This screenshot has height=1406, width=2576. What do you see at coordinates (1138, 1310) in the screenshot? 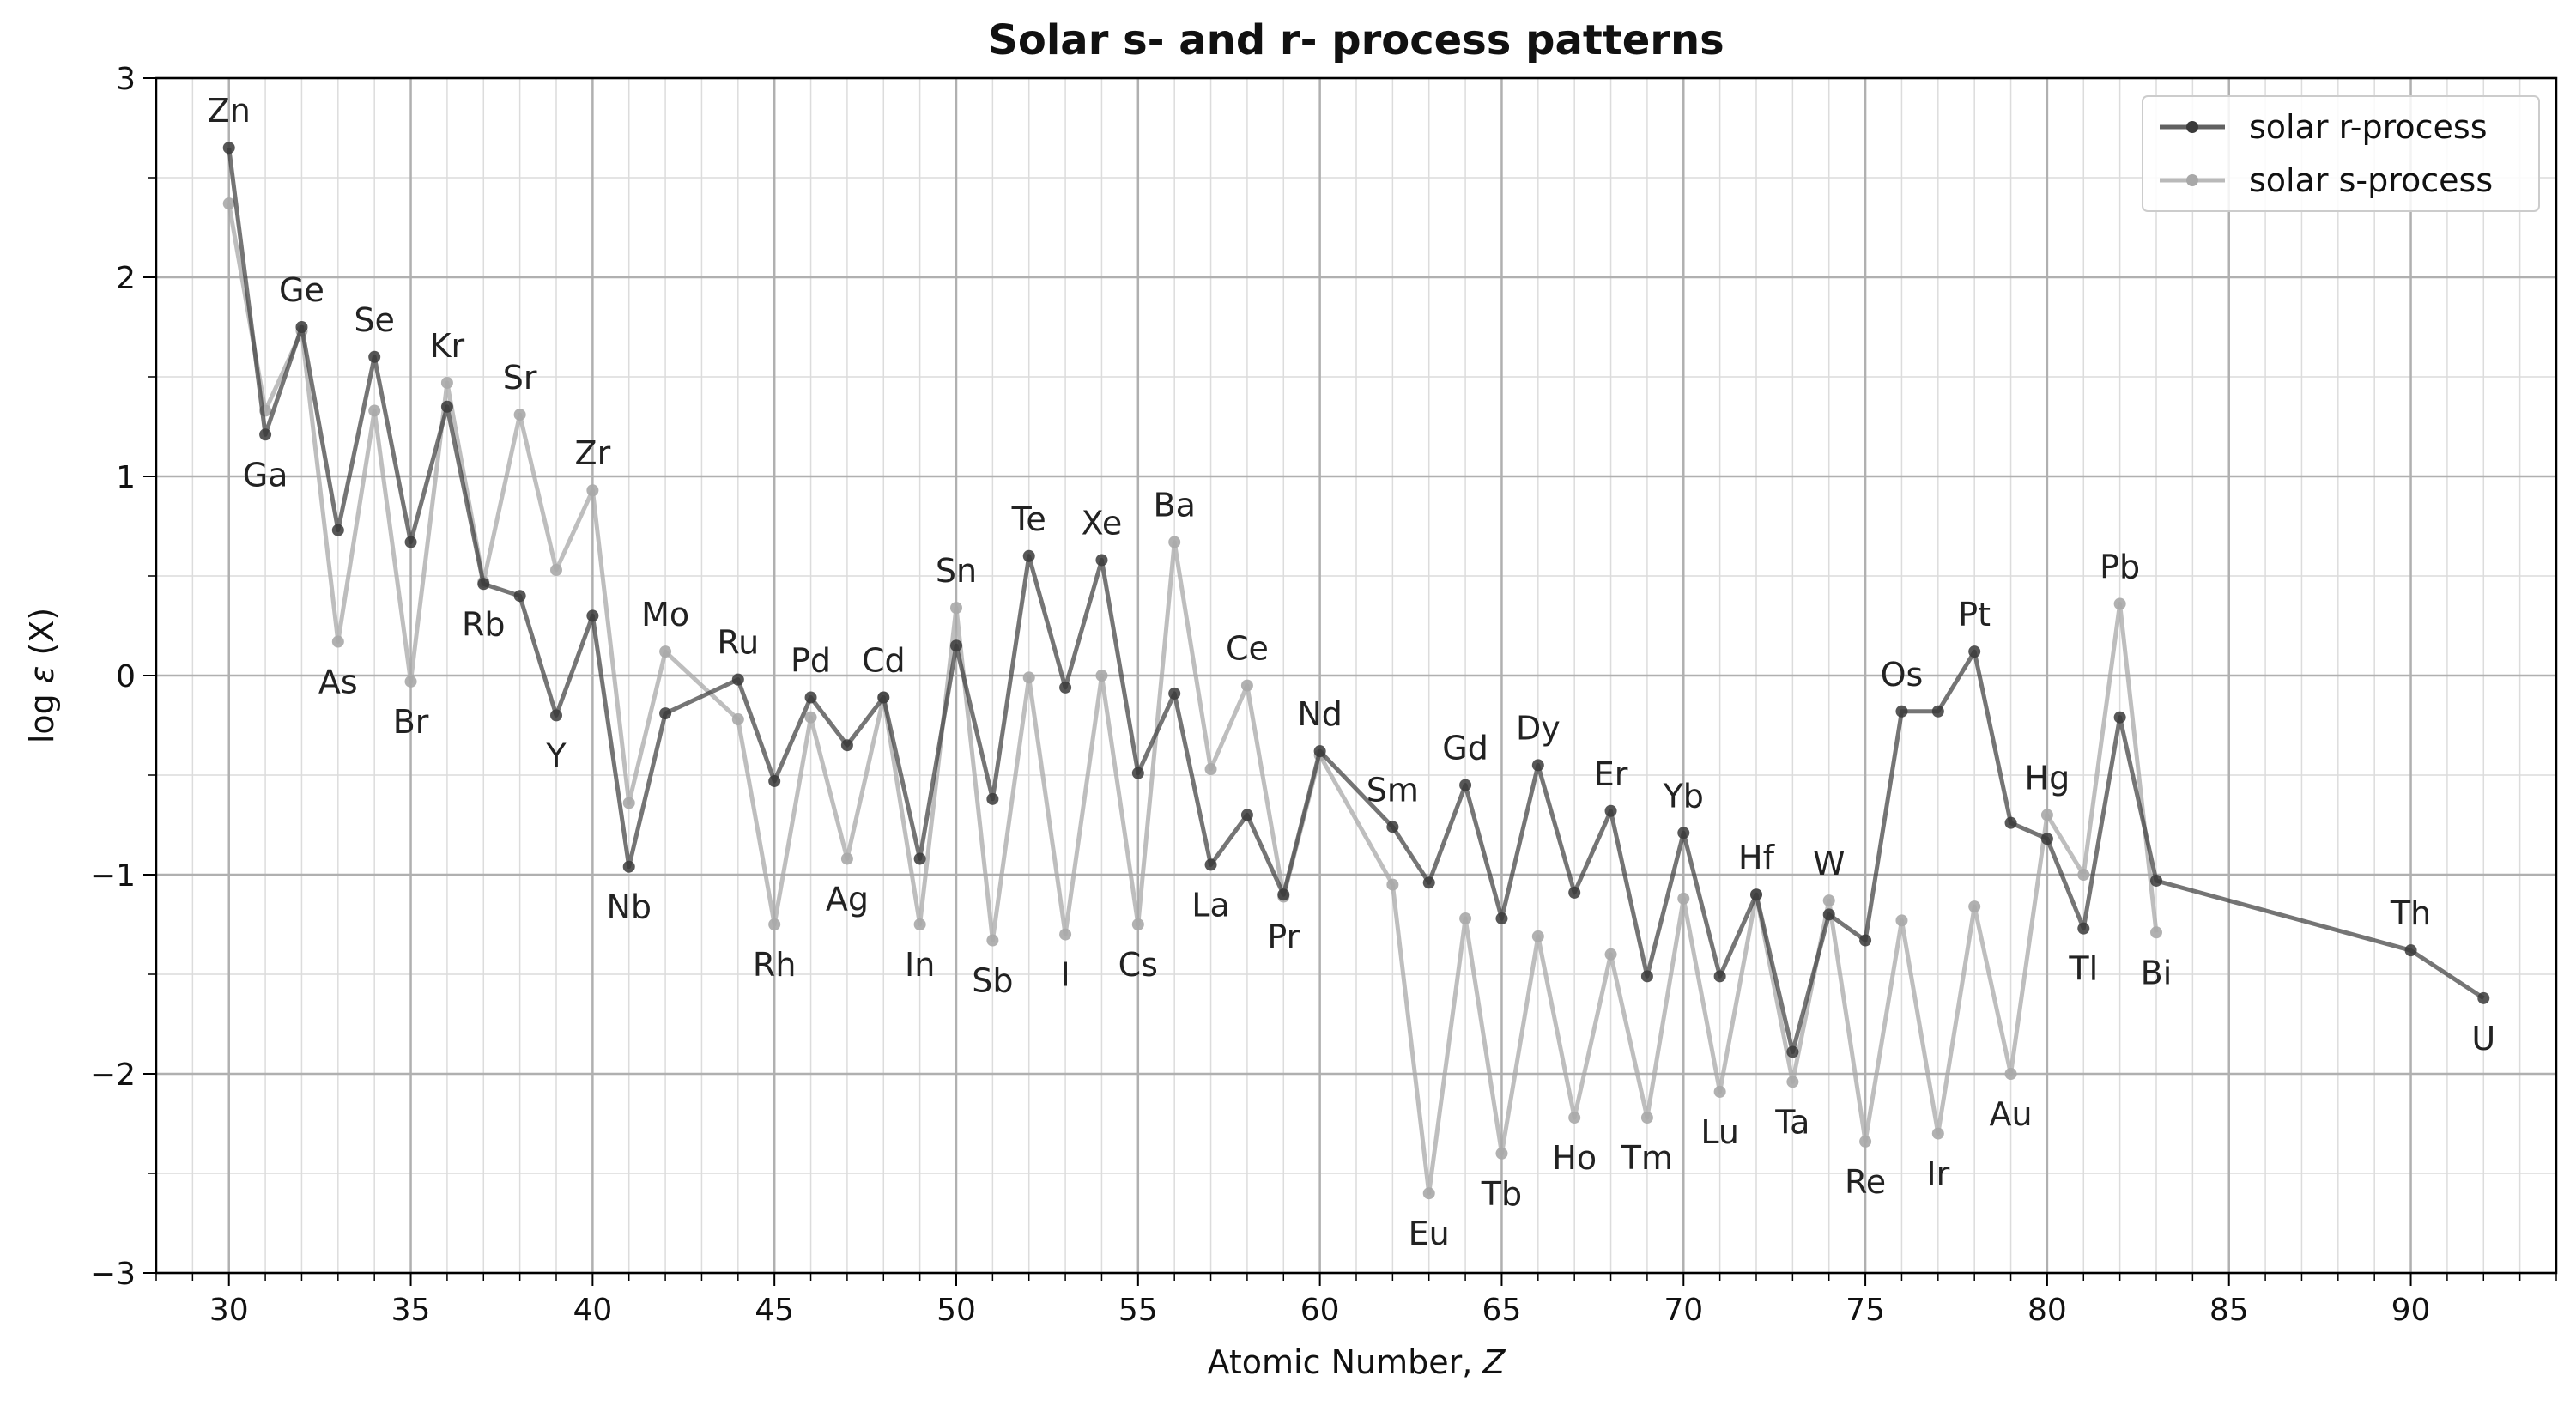
I see `x-tick-label: 55` at bounding box center [1138, 1310].